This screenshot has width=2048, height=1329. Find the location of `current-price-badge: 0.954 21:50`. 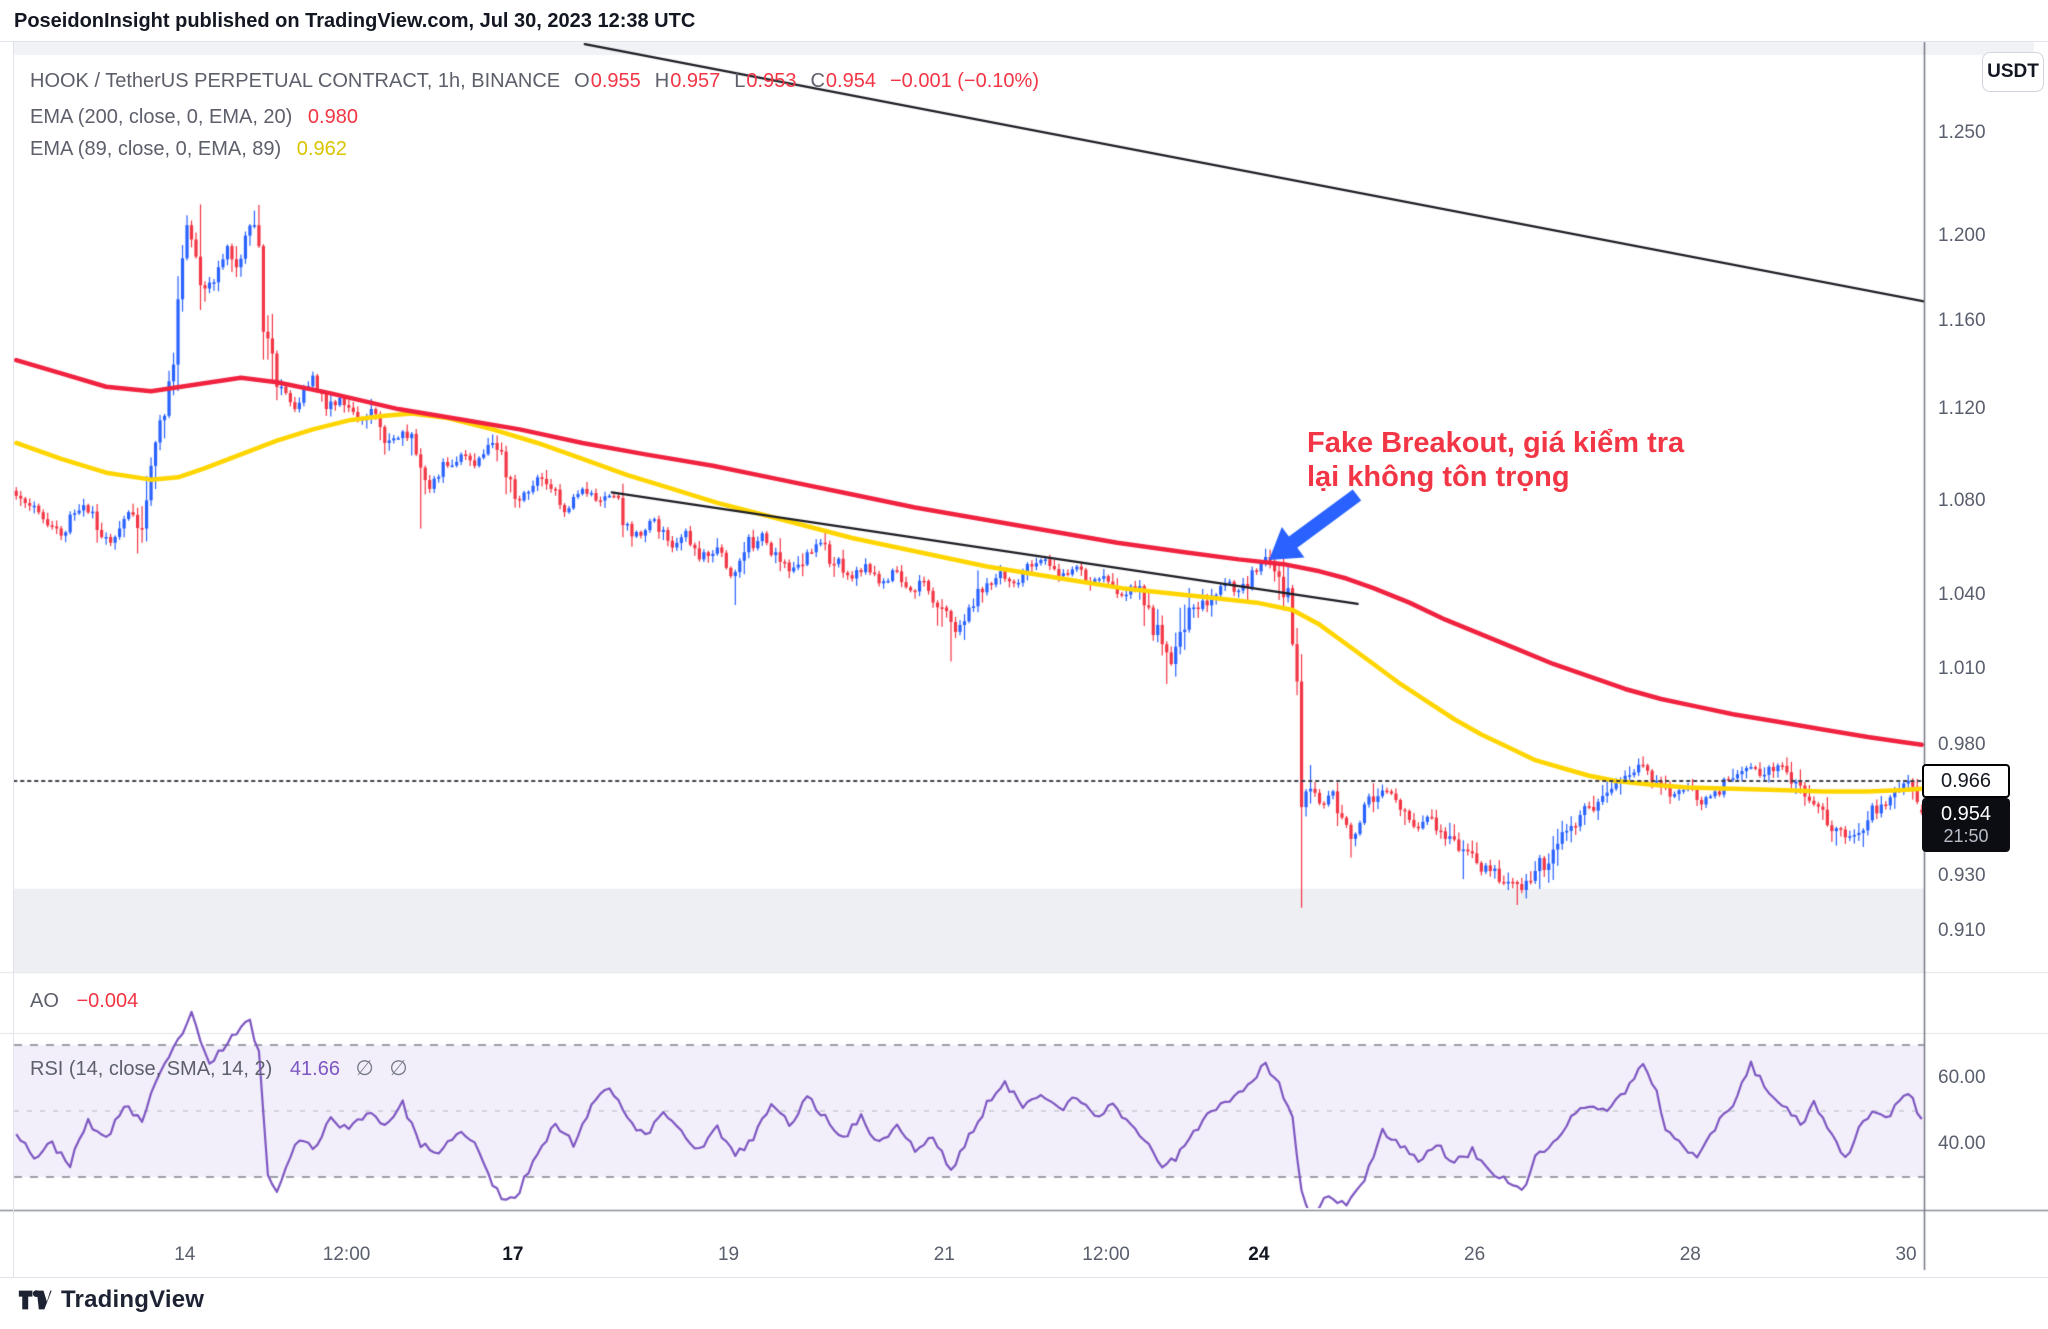

current-price-badge: 0.954 21:50 is located at coordinates (1966, 825).